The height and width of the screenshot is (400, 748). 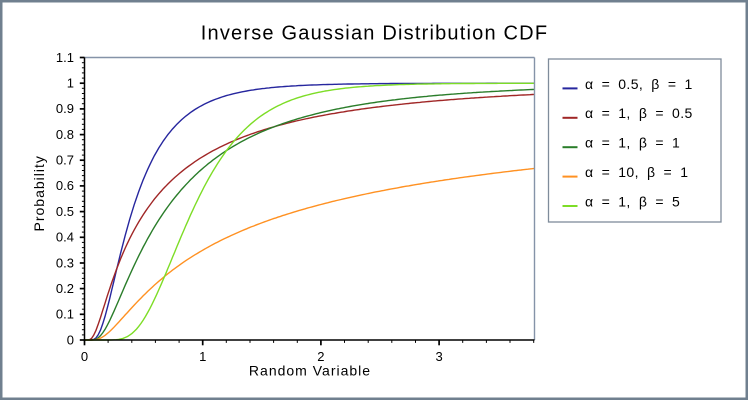 I want to click on svg-text: 0.9, so click(x=65, y=108).